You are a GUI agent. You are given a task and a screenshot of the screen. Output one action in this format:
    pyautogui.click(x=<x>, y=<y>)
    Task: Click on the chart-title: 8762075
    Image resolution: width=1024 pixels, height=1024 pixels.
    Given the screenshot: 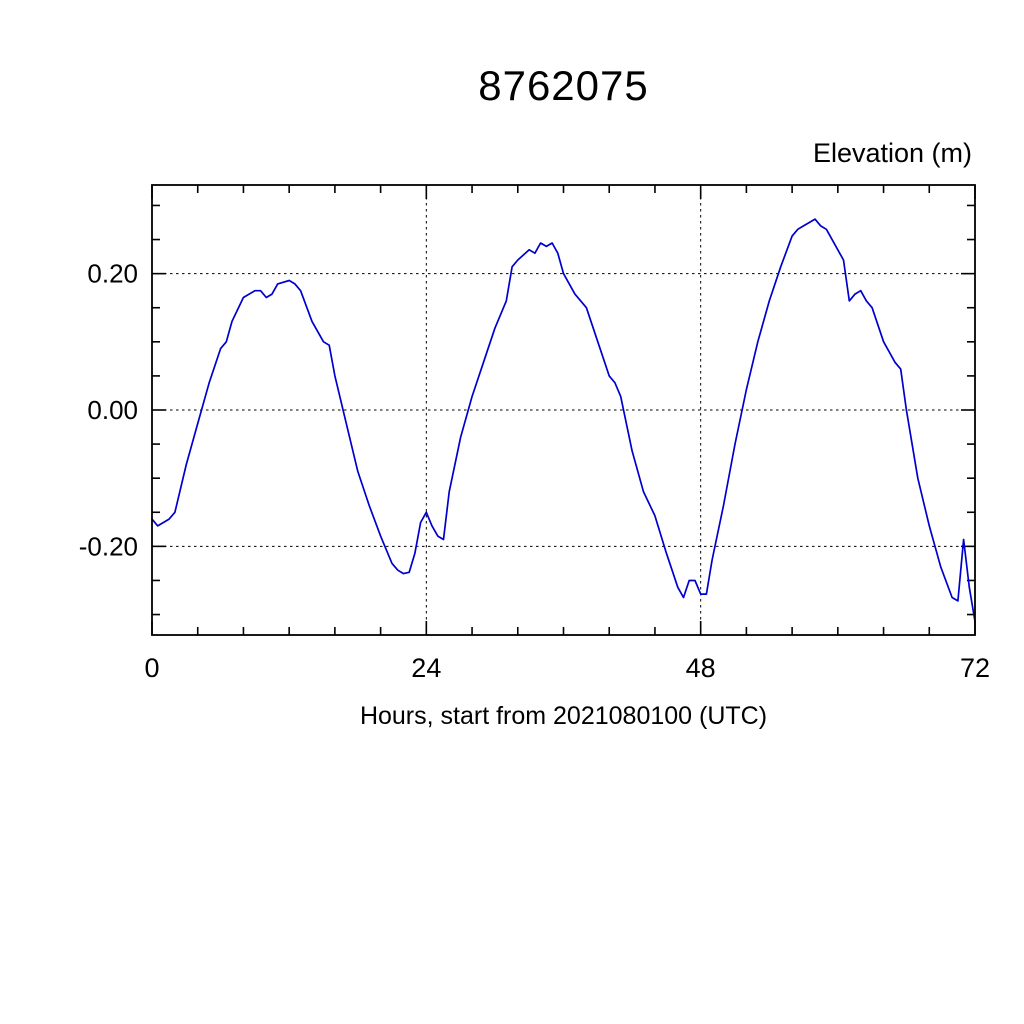 What is the action you would take?
    pyautogui.click(x=563, y=85)
    